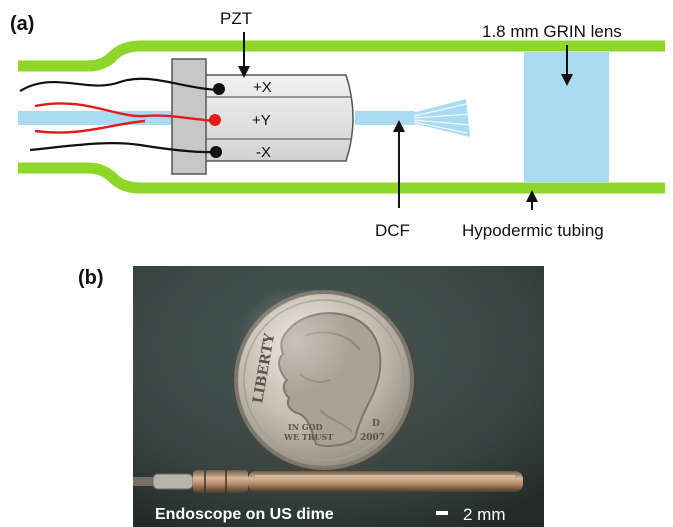 This screenshot has width=673, height=527. Describe the element at coordinates (341, 178) in the screenshot. I see `tubing-bottom-wall` at that location.